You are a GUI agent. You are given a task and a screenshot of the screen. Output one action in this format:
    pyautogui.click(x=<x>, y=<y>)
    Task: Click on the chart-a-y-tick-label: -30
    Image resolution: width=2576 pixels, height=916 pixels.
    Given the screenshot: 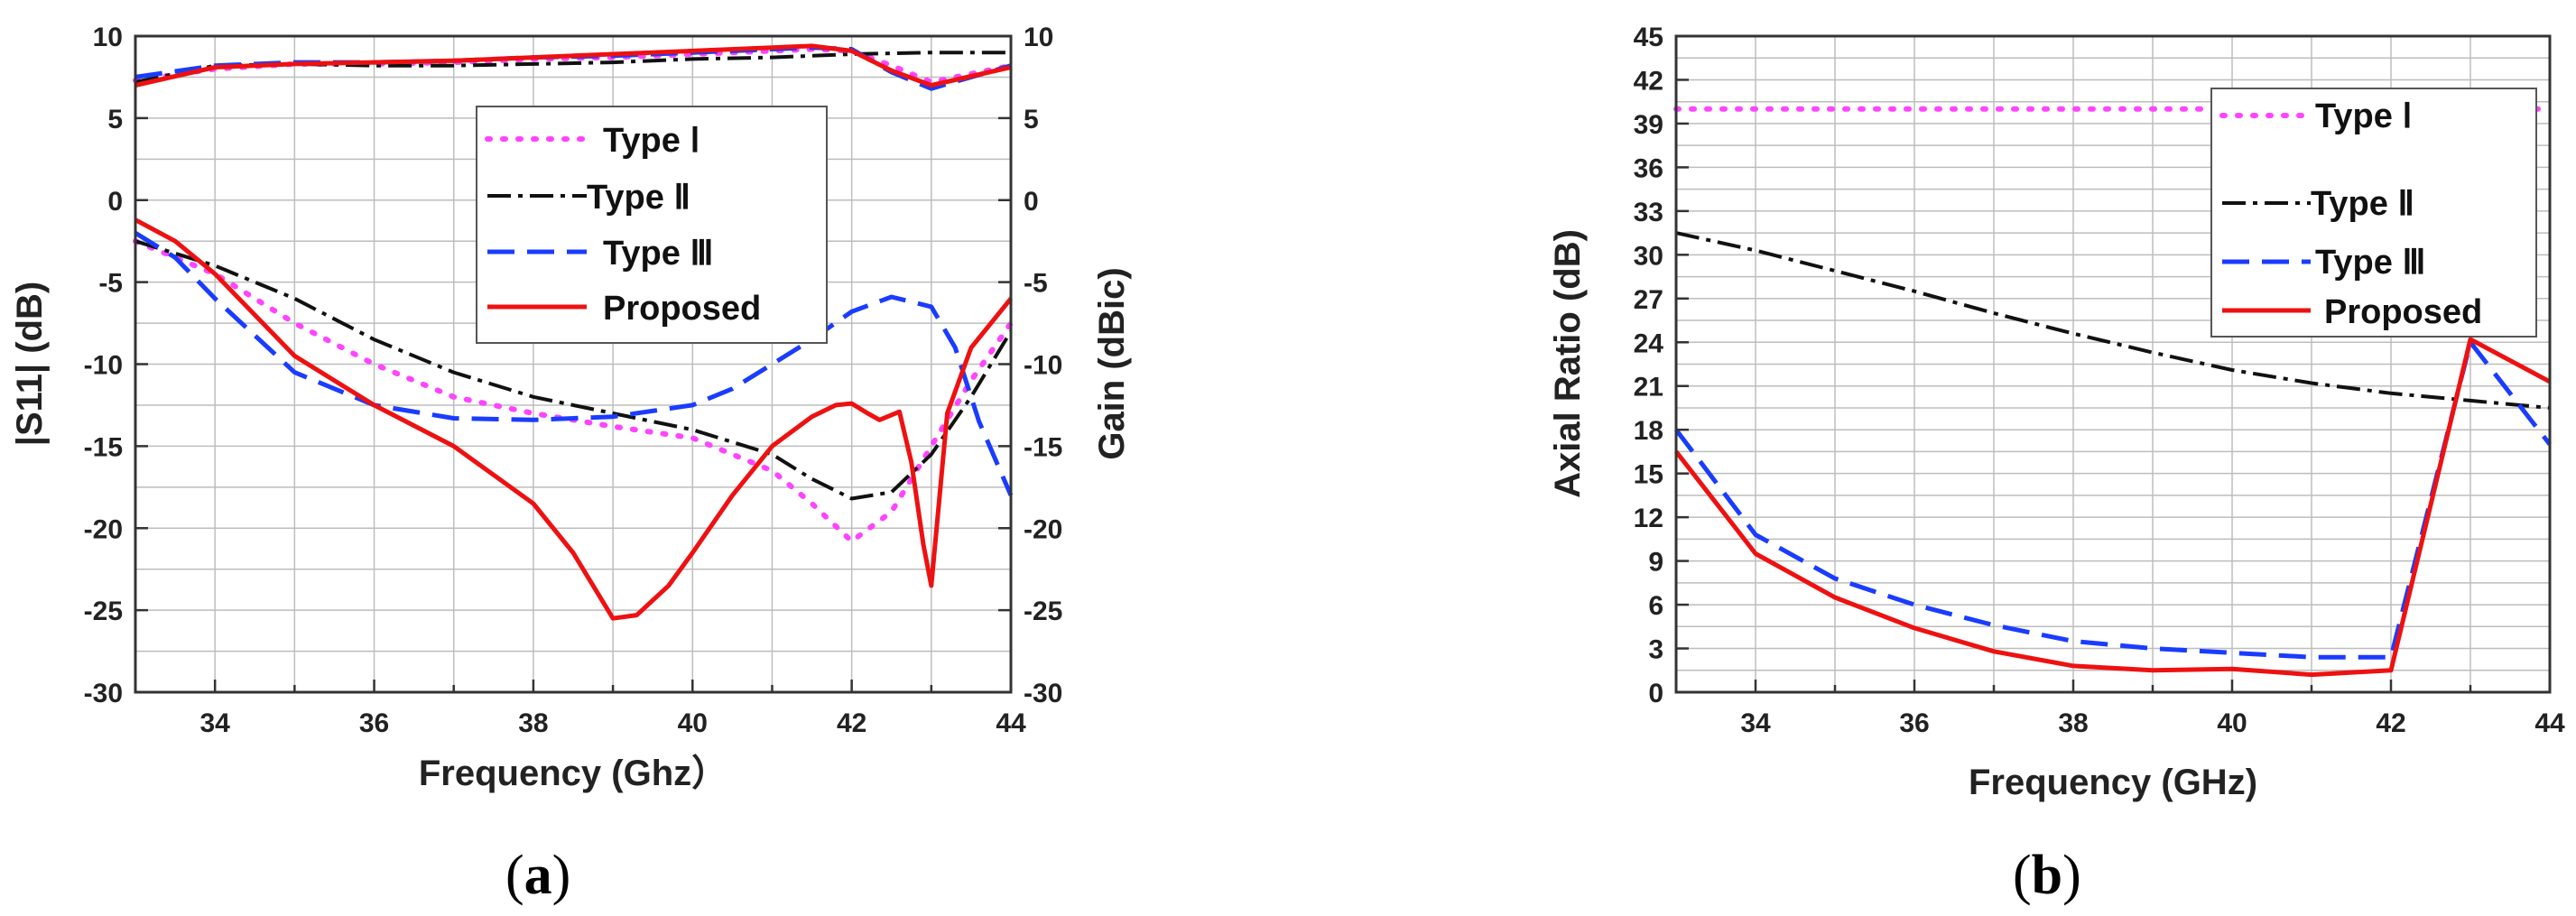 What is the action you would take?
    pyautogui.click(x=103, y=693)
    